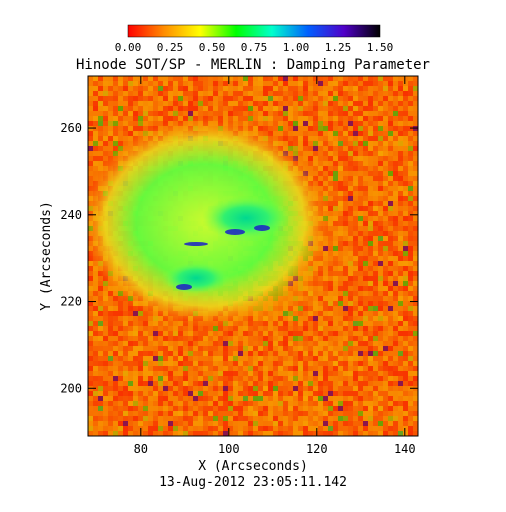 Image resolution: width=506 pixels, height=512 pixels. I want to click on colorbar-tick-label: 0.00, so click(128, 47).